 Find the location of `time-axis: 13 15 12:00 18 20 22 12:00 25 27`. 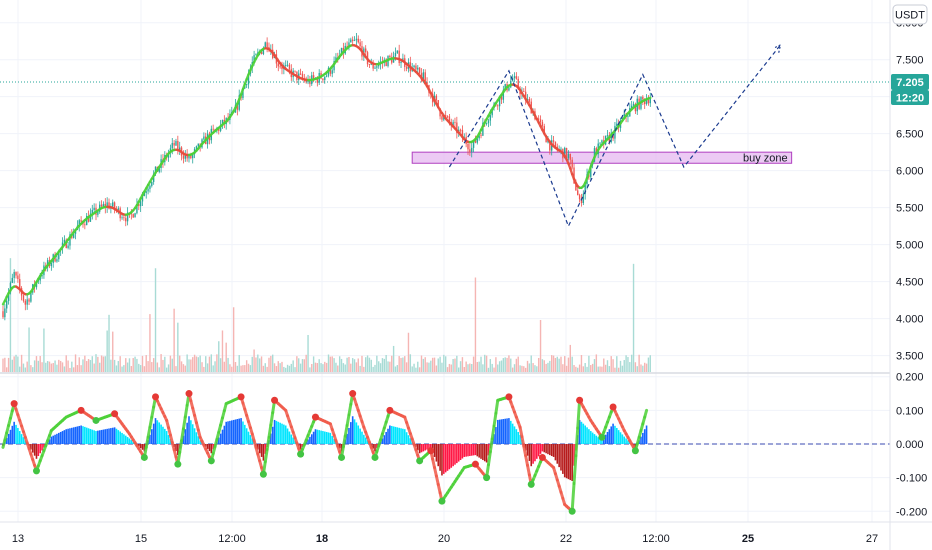

time-axis: 13 15 12:00 18 20 22 12:00 25 27 is located at coordinates (445, 539).